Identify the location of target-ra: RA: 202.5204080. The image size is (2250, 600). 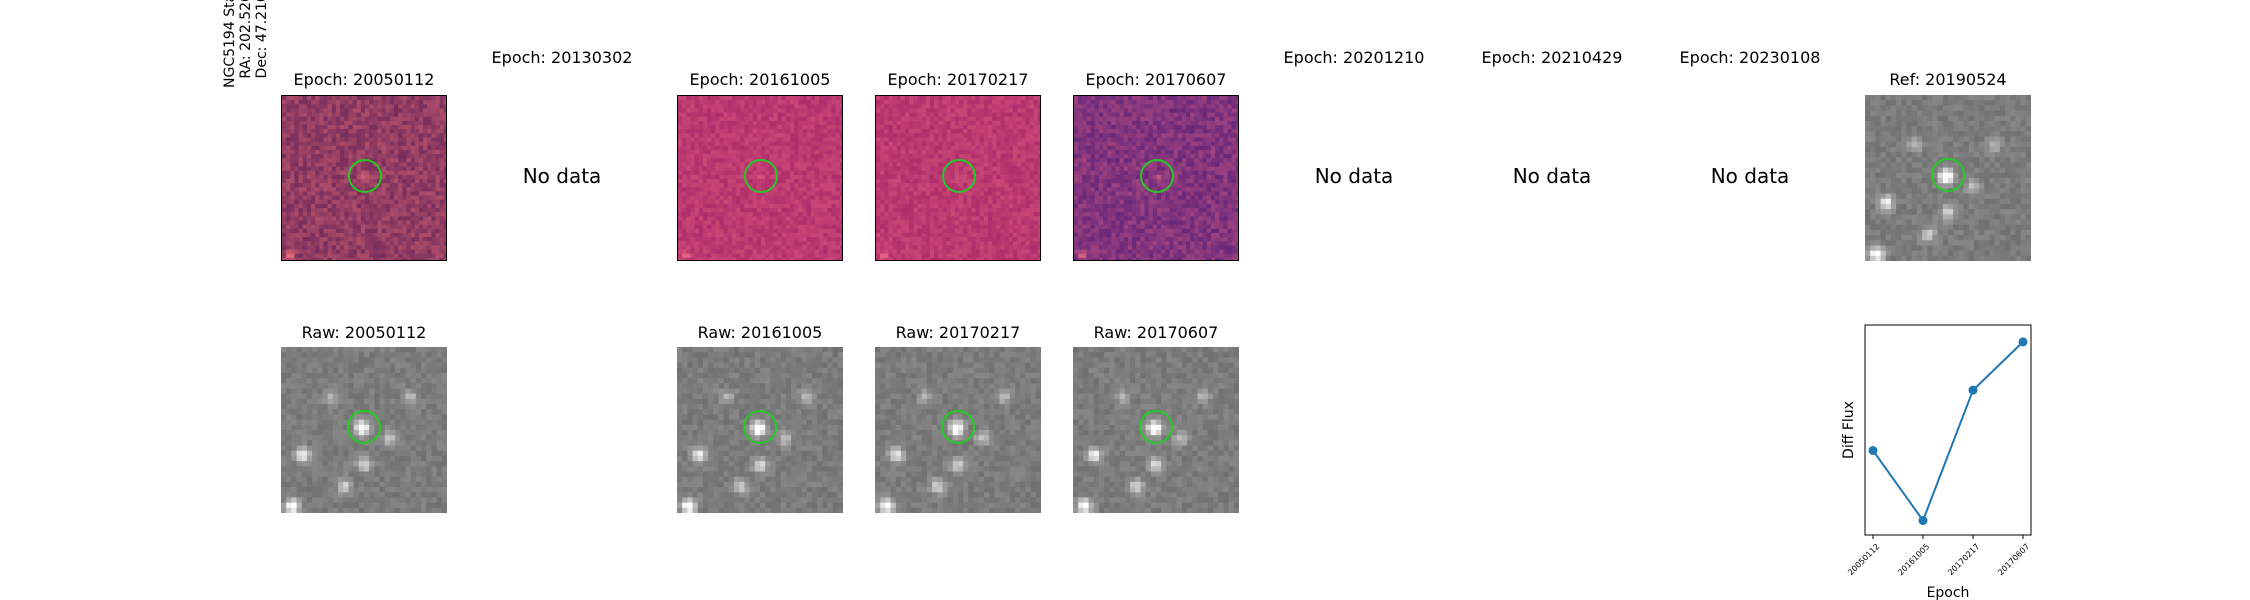
(246, 39).